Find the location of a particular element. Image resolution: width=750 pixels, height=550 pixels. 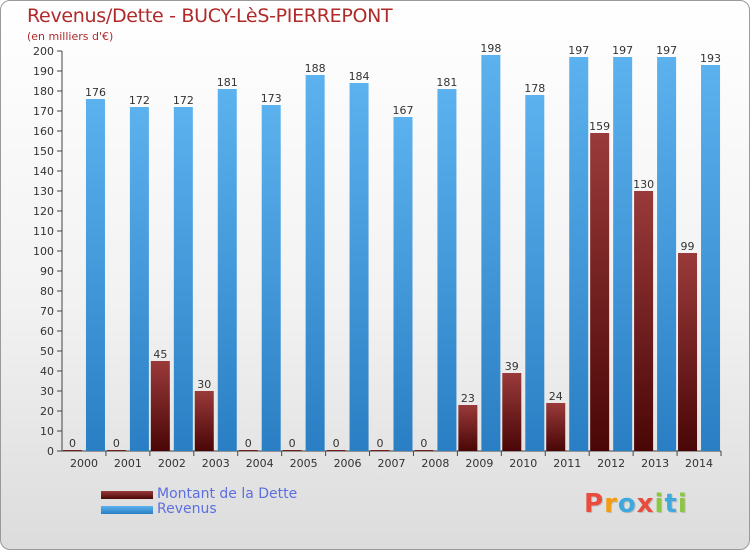

bar-debt-2005 is located at coordinates (292, 450).